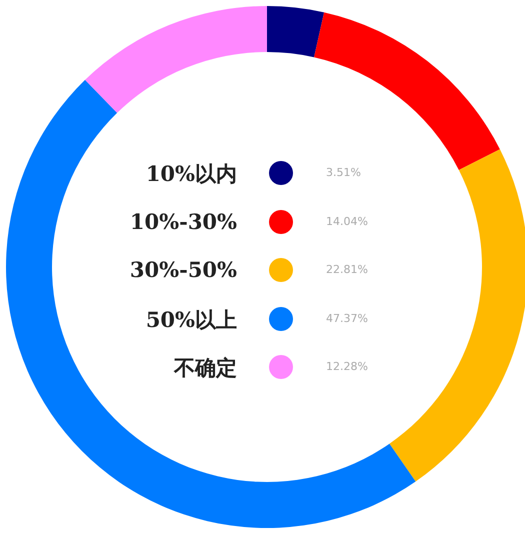 The image size is (525, 540). I want to click on data-label: 22.81%, so click(347, 269).